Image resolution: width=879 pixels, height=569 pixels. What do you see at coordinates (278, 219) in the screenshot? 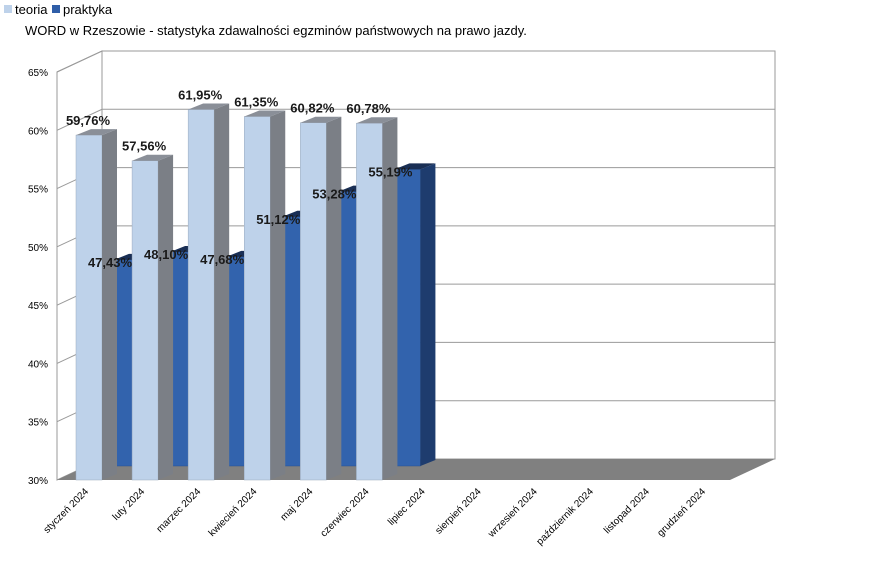
I see `data-label-praktyka: 51,12%` at bounding box center [278, 219].